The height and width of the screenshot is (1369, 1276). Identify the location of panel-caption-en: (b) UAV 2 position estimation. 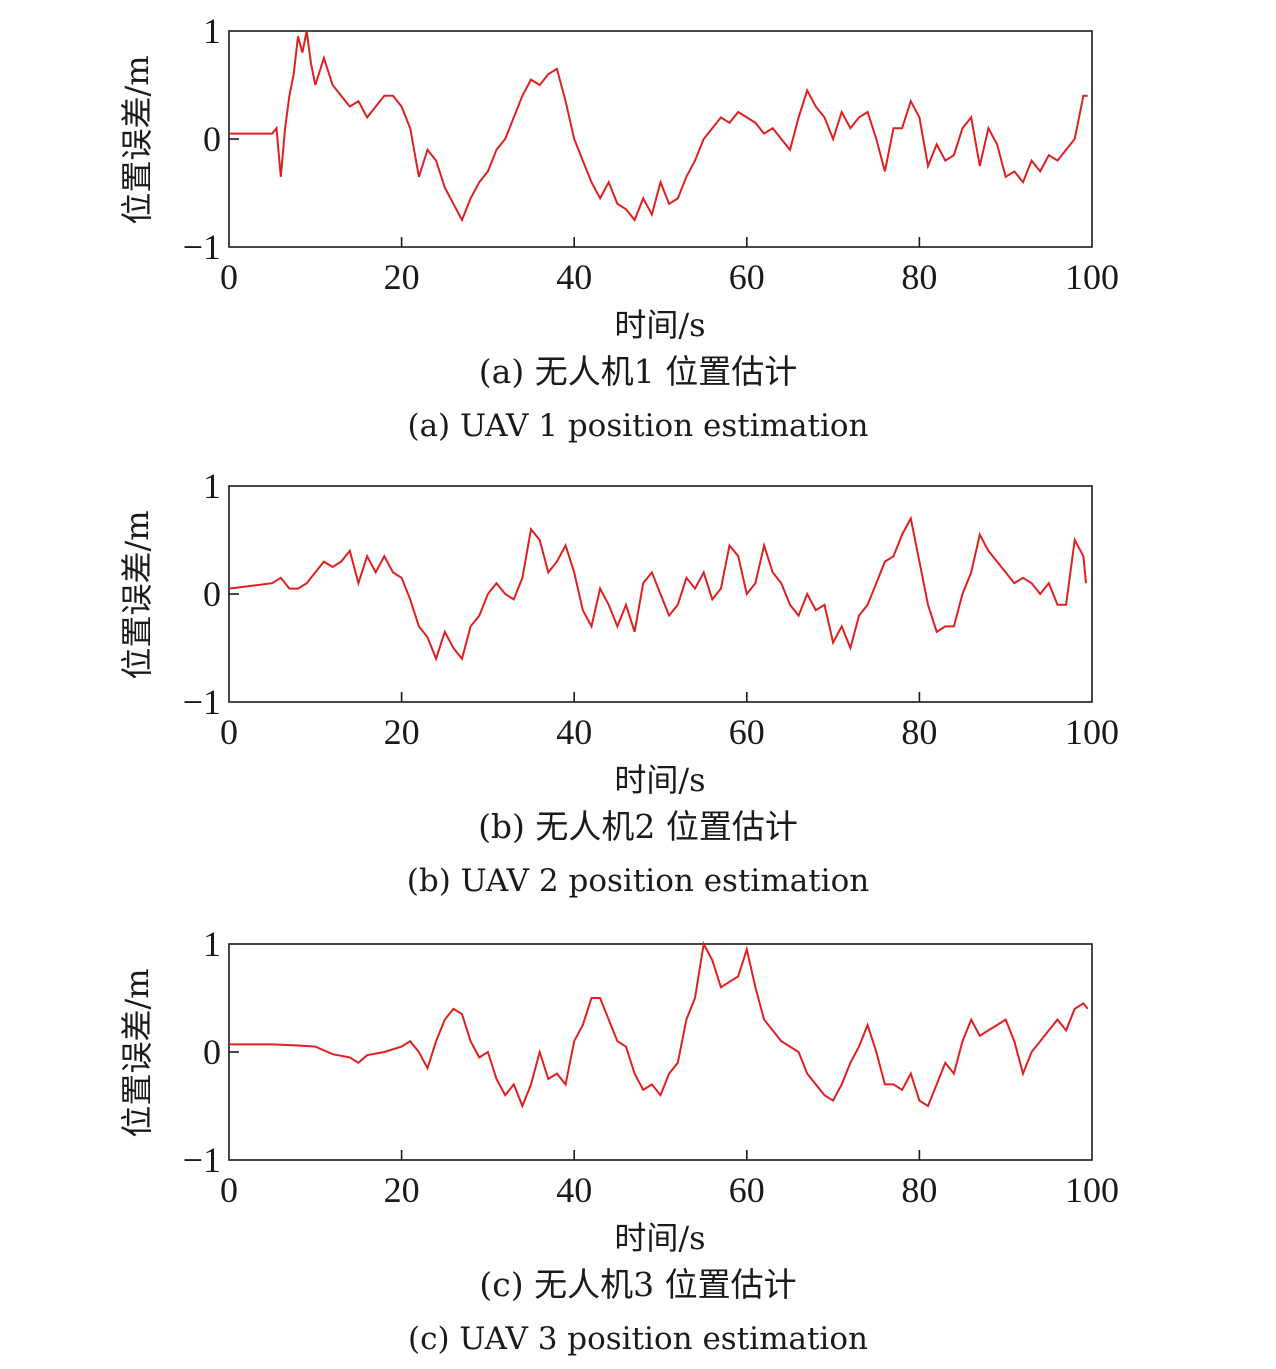
(638, 881).